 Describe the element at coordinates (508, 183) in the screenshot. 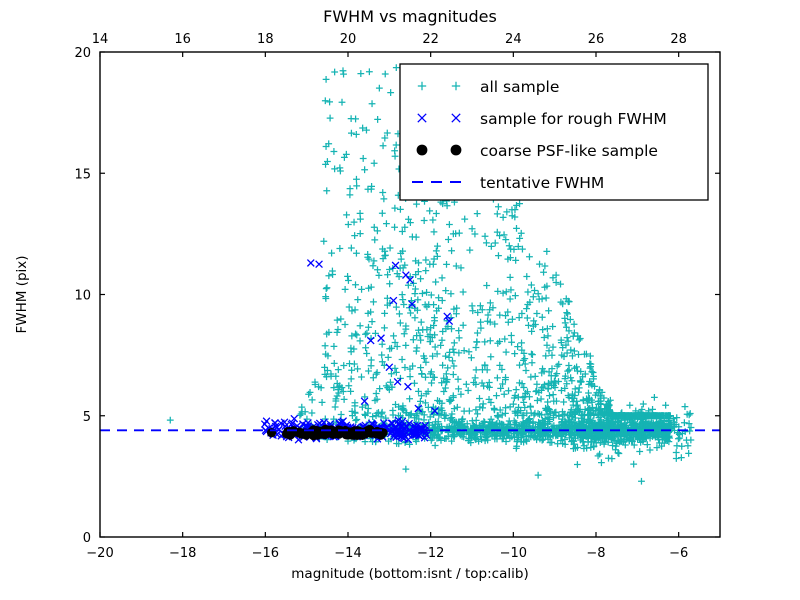

I see `legend-entry-tentative-fwhm: tentative FWHM` at that location.